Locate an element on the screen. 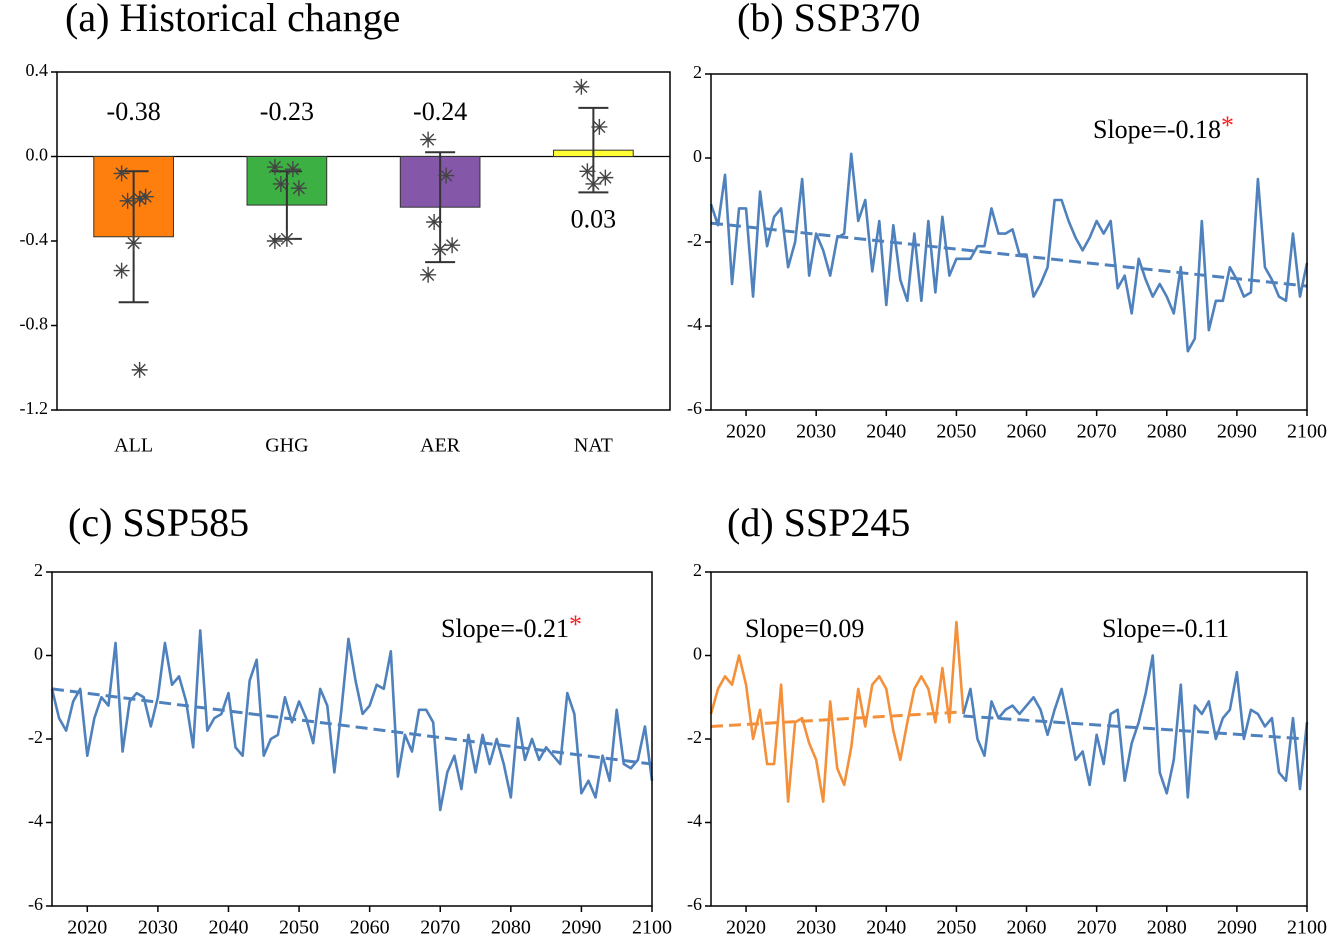 This screenshot has height=946, width=1338. slope-text: Slope=-0.11 is located at coordinates (1165, 628).